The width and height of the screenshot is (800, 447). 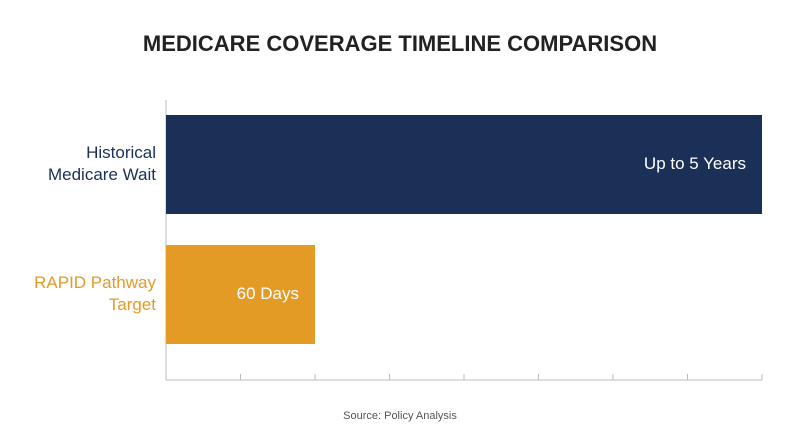 What do you see at coordinates (400, 416) in the screenshot?
I see `source-note: Source: Policy Analysis` at bounding box center [400, 416].